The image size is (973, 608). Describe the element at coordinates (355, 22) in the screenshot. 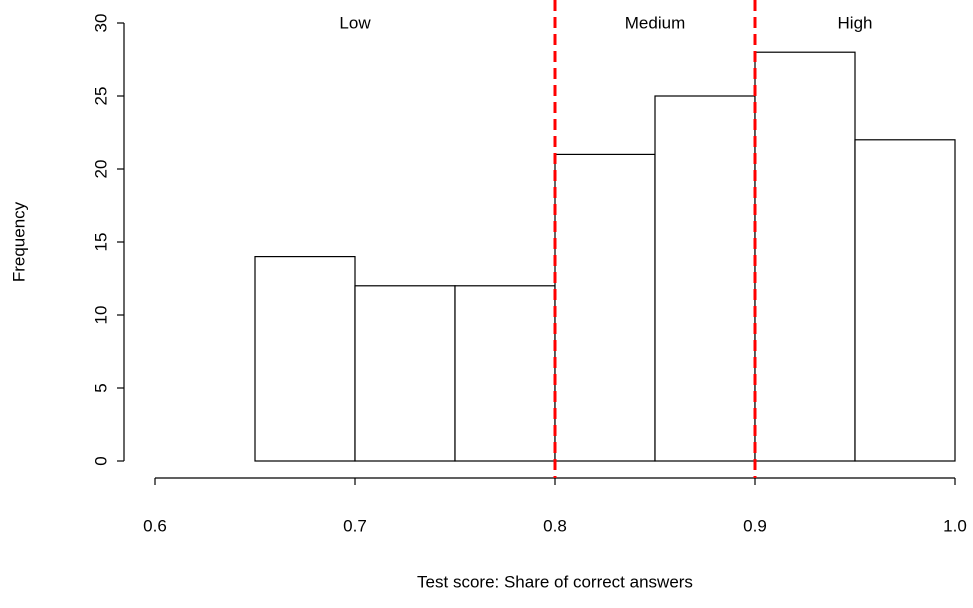

I see `annotation: Low` at that location.